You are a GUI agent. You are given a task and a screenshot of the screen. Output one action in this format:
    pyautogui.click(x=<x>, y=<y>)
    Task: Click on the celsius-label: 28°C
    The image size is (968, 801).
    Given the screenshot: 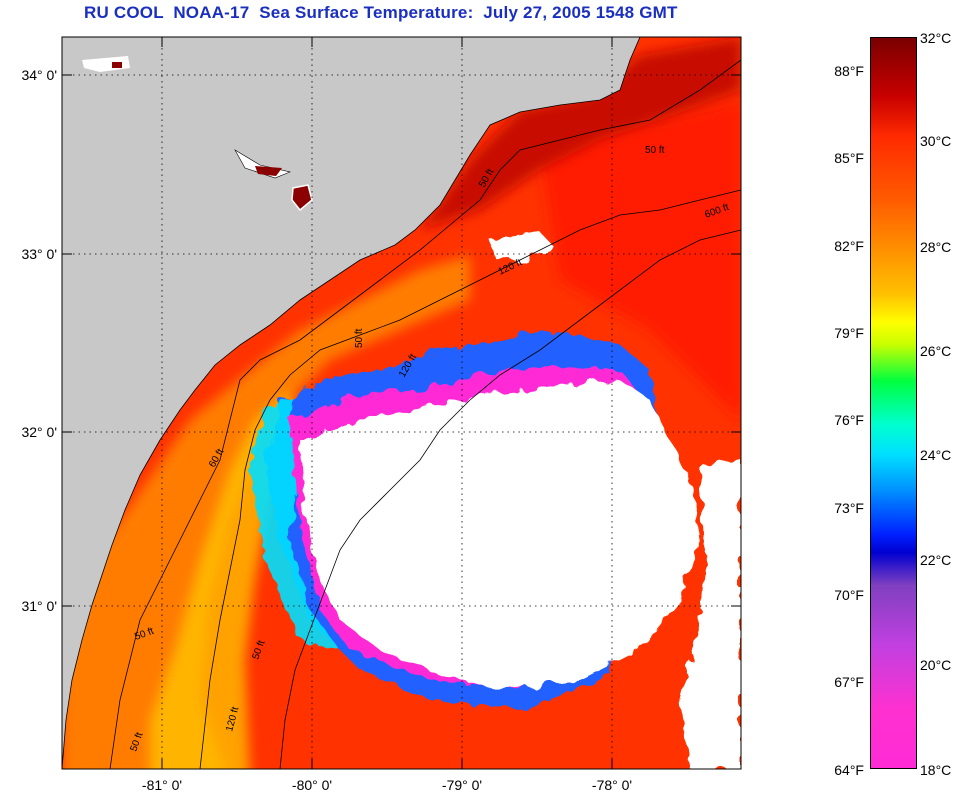 What is the action you would take?
    pyautogui.click(x=936, y=247)
    